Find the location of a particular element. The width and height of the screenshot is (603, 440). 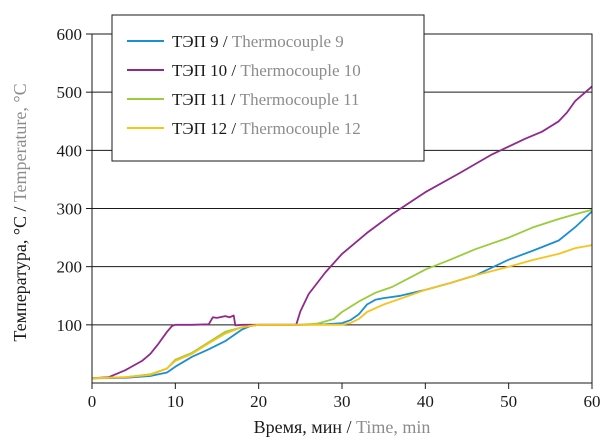

x-tick-label: 0 is located at coordinates (92, 401).